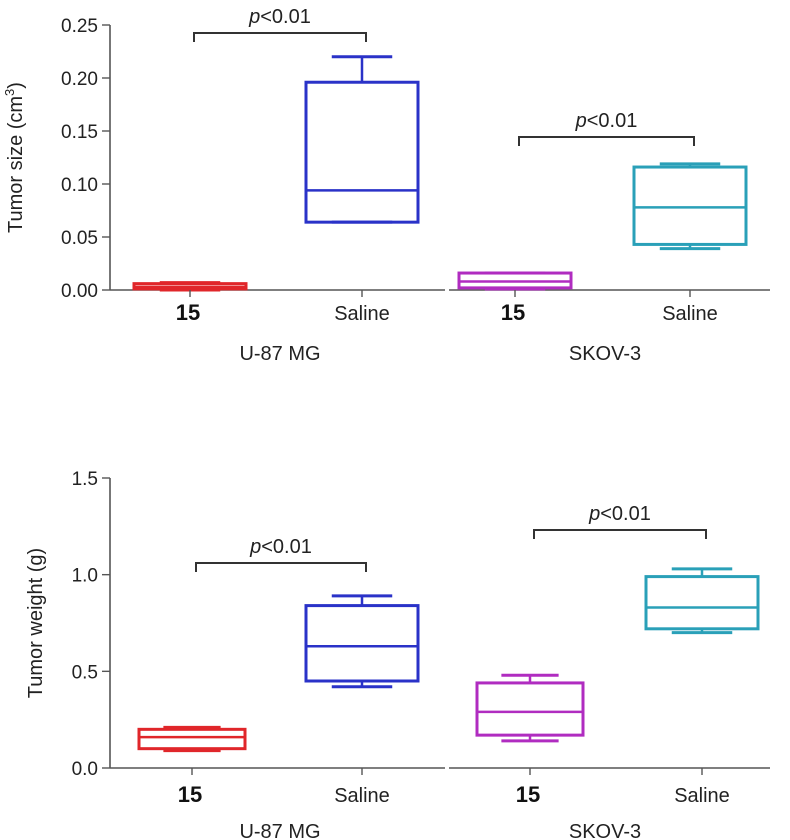  I want to click on y-tick-label: 0.0, so click(85, 769).